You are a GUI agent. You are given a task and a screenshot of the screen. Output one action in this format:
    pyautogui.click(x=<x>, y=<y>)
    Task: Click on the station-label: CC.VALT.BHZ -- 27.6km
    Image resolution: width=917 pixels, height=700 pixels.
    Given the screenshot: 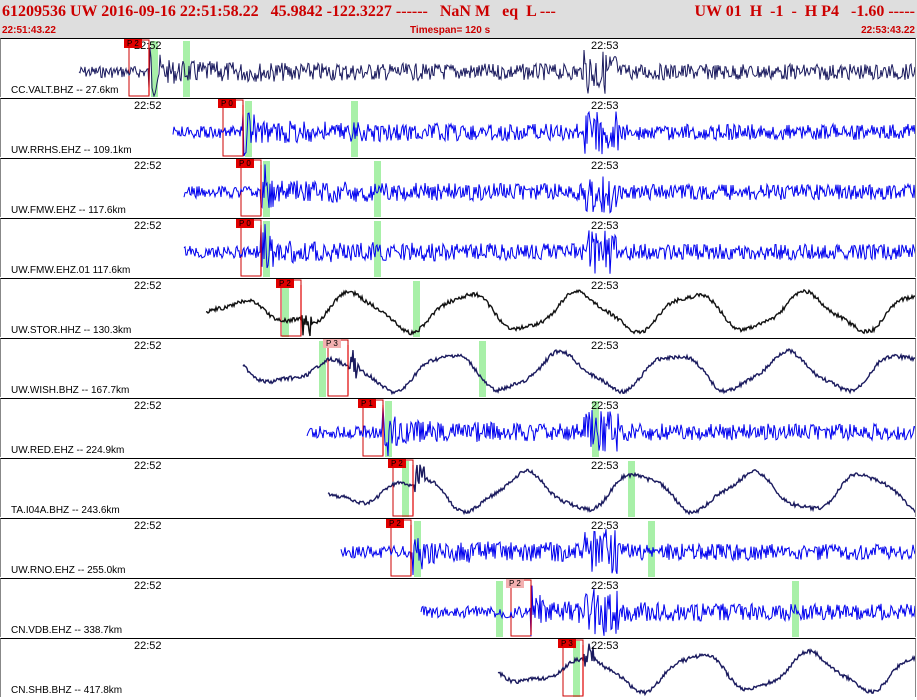 What is the action you would take?
    pyautogui.click(x=65, y=90)
    